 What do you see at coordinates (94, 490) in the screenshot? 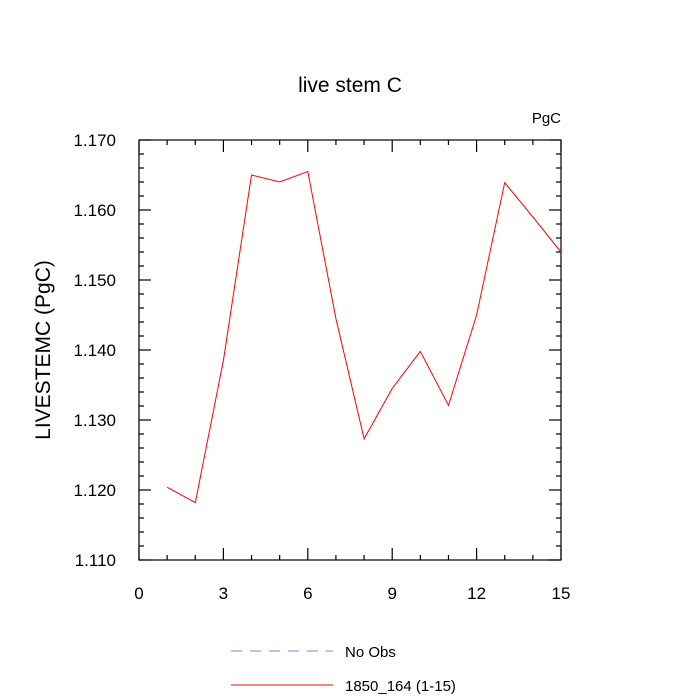
I see `y-tick-label: 1.120` at bounding box center [94, 490].